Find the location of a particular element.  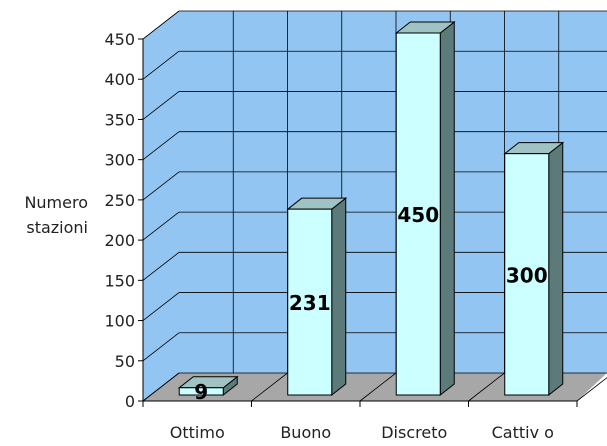

data-label-2: 450 is located at coordinates (418, 215).